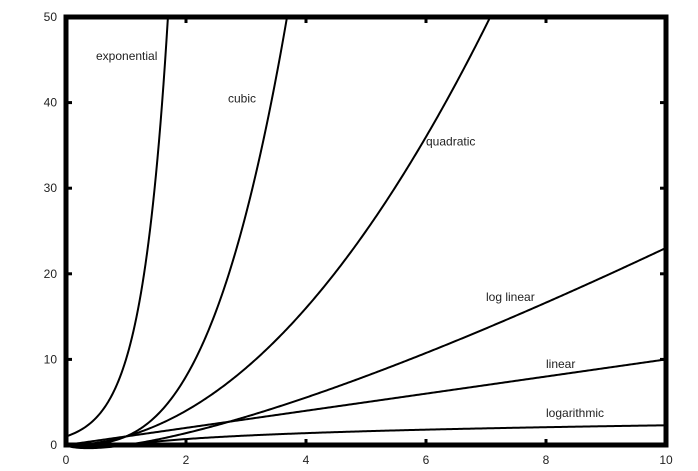 The width and height of the screenshot is (698, 471). Describe the element at coordinates (51, 188) in the screenshot. I see `y-tick-label: 30` at that location.